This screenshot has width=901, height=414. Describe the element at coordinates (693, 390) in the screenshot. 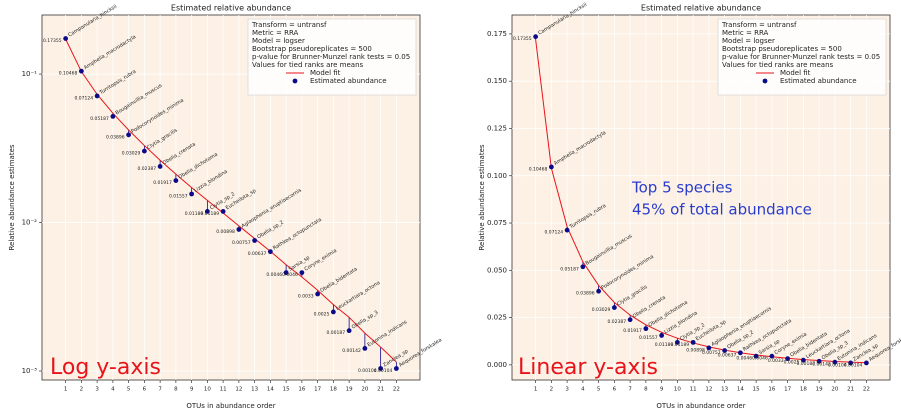

I see `x-tick-label: 11` at that location.